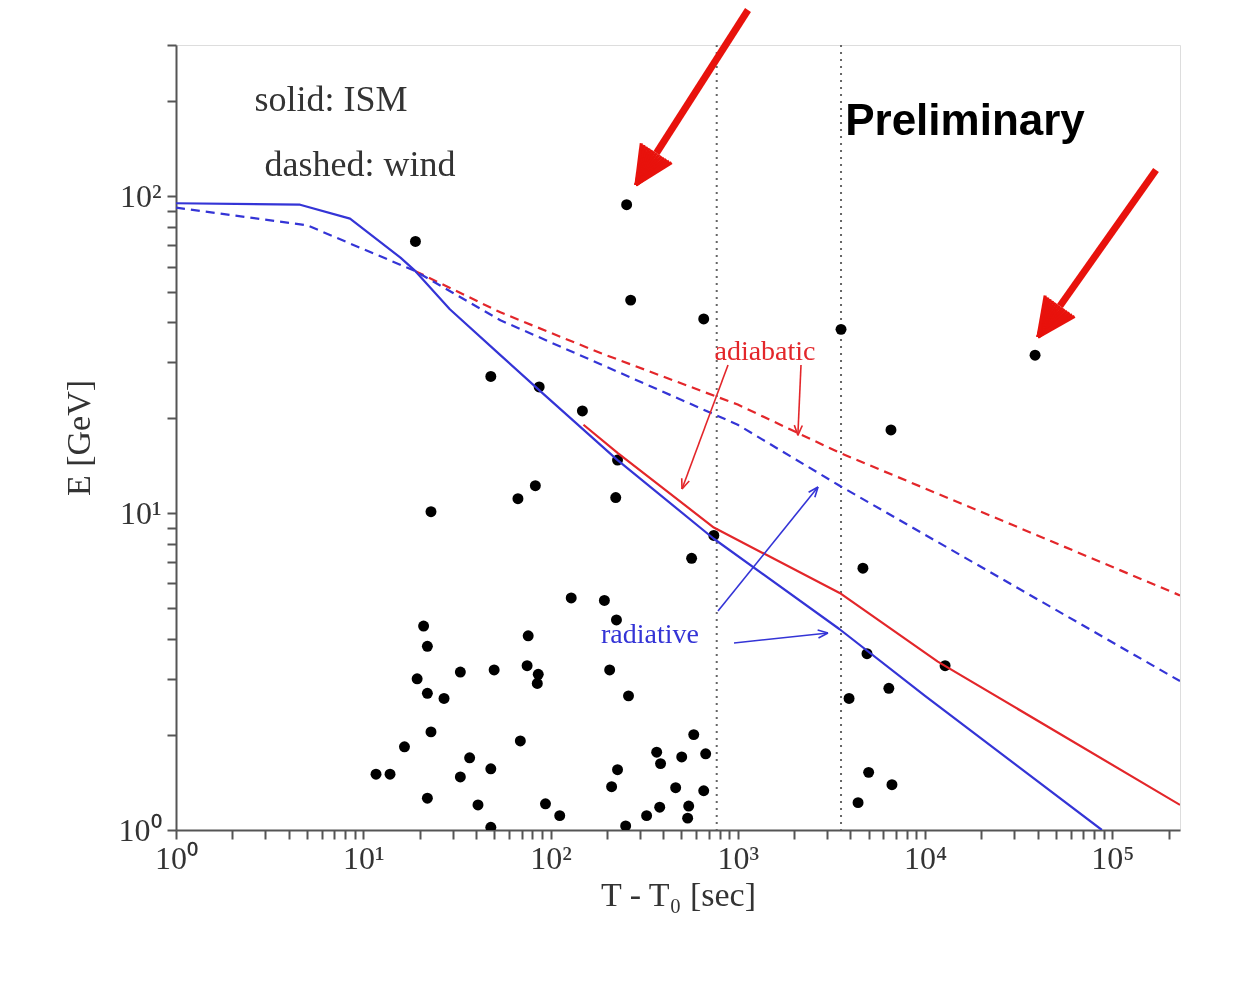  I want to click on x-tick-label: 10⁴, so click(925, 857).